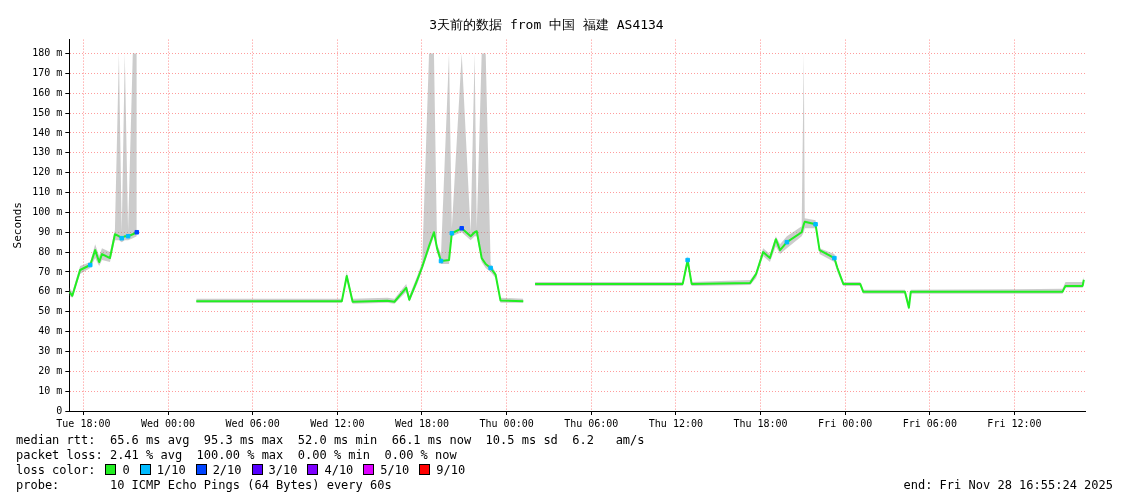 The height and width of the screenshot is (494, 1121). I want to click on y-tick-label: 100 m, so click(47, 211).